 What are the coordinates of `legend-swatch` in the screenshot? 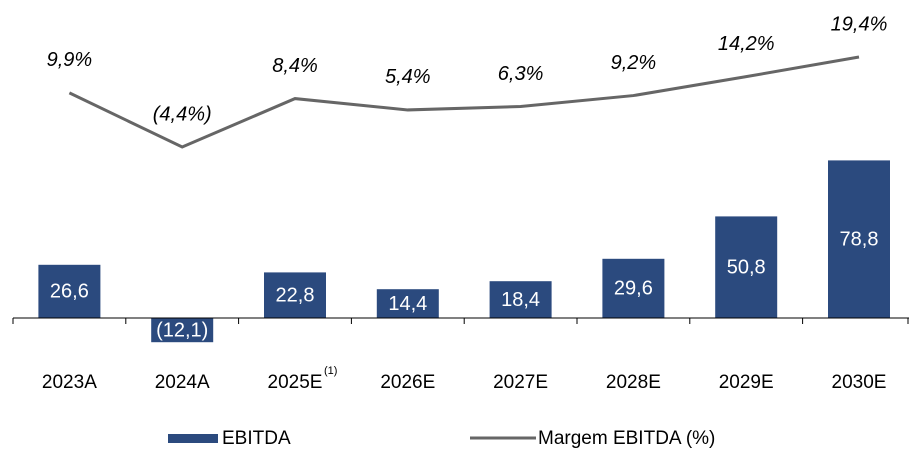 It's located at (193, 438).